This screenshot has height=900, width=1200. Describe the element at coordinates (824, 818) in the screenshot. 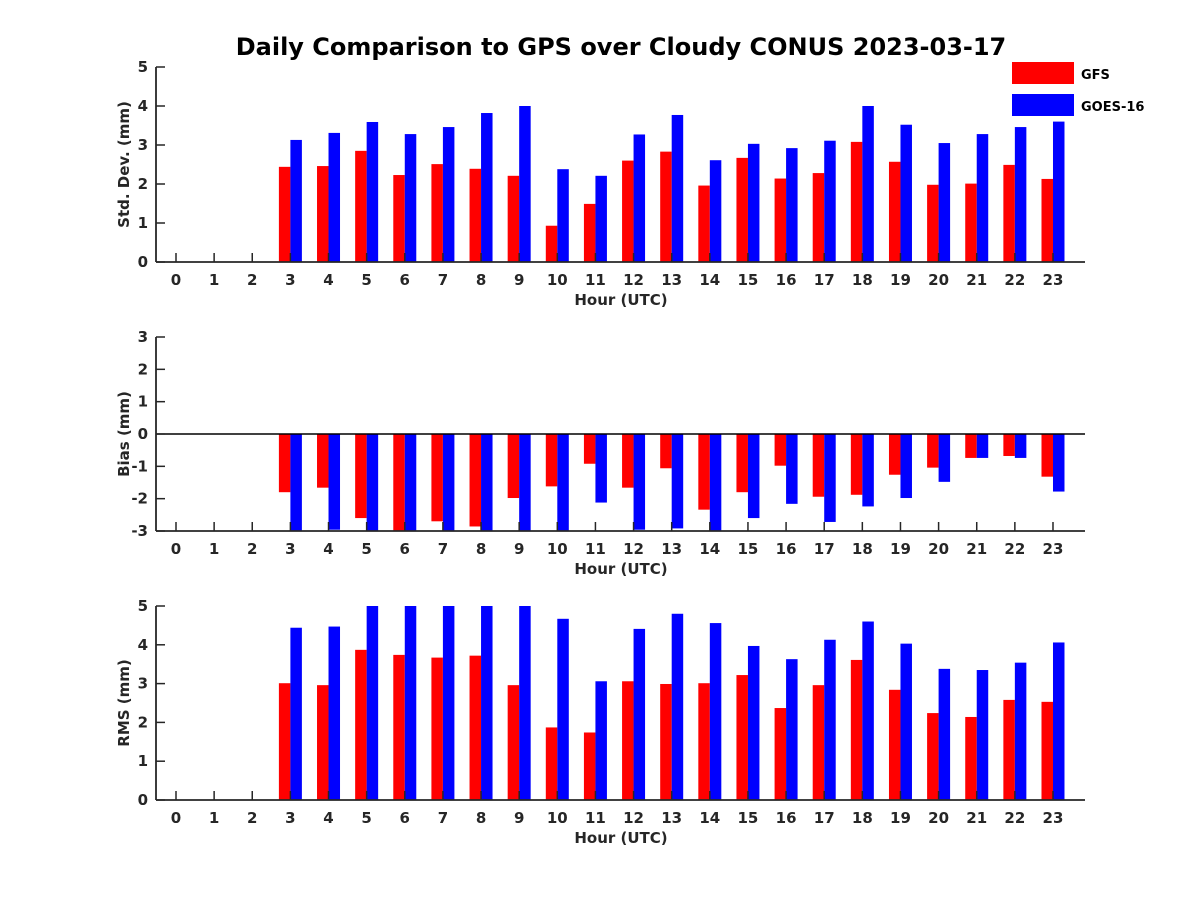

I see `x-tick-label: 17` at that location.